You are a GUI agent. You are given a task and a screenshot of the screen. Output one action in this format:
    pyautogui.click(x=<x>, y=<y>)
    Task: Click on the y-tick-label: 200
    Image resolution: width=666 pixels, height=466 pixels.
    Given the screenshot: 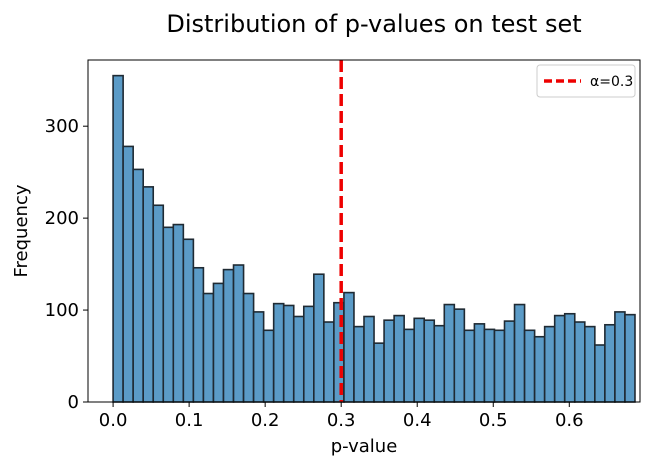 What is the action you would take?
    pyautogui.click(x=62, y=218)
    